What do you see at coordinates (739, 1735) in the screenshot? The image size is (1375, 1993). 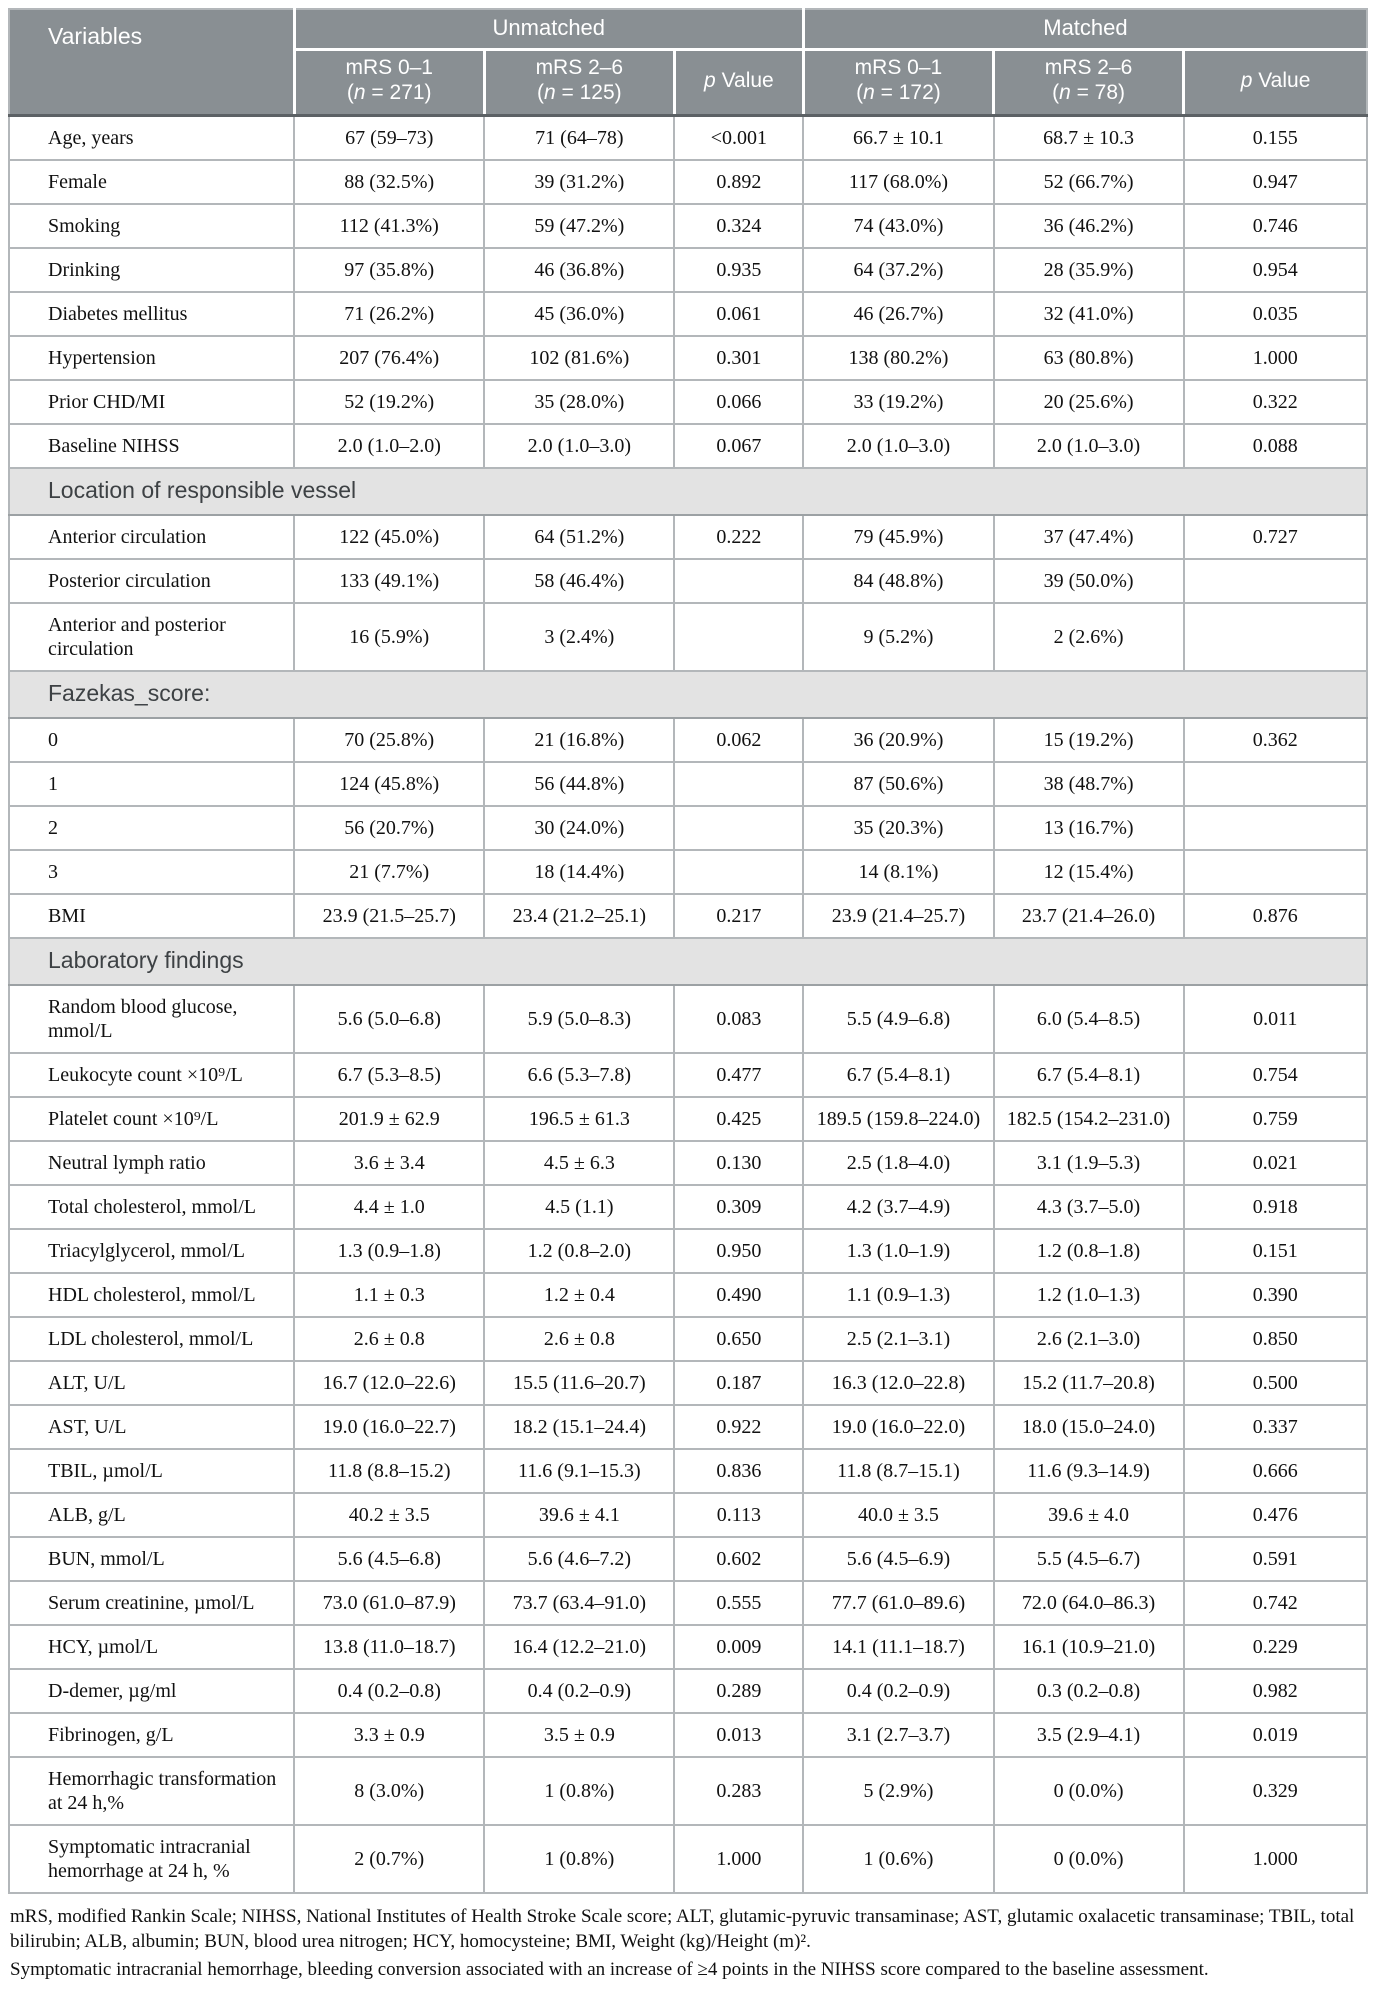 I see `cell-value: 0.013` at bounding box center [739, 1735].